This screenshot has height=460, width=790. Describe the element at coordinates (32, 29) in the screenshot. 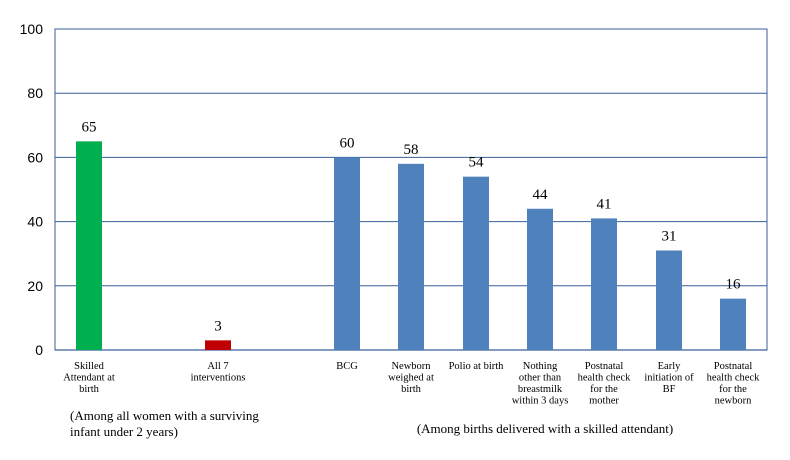

I see `y-tick-label: 100` at that location.